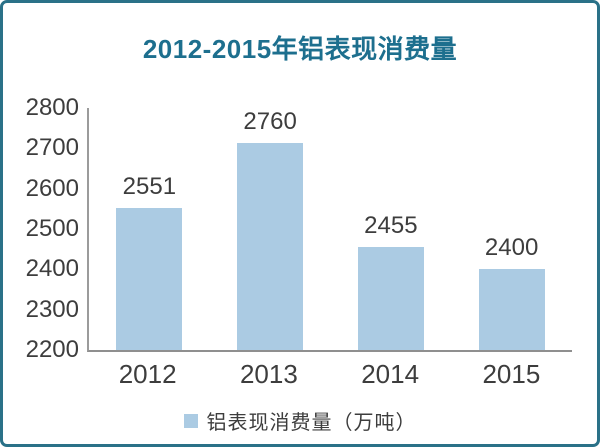  Describe the element at coordinates (52, 309) in the screenshot. I see `y-tick-label: 2300` at that location.